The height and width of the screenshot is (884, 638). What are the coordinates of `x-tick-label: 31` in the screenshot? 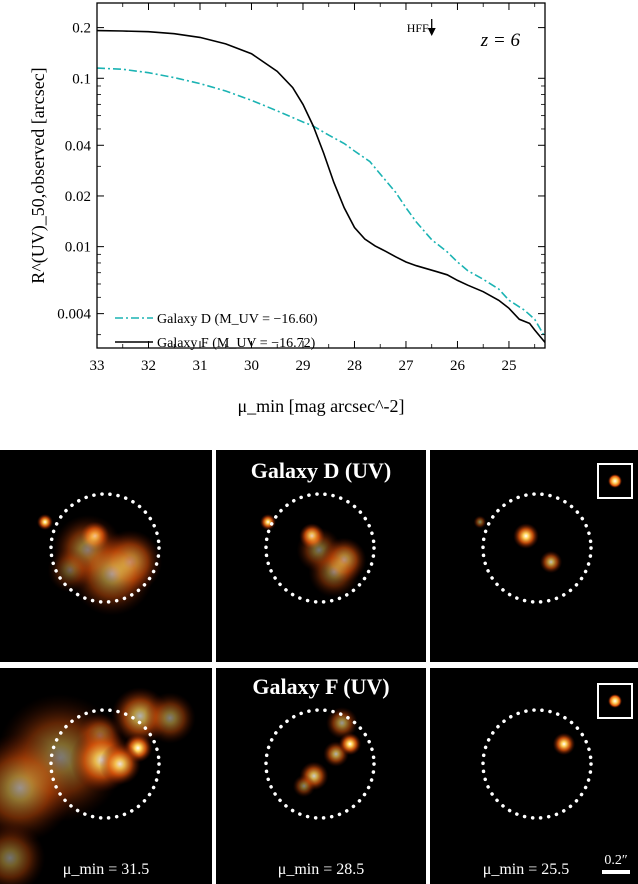 It's located at (199, 366).